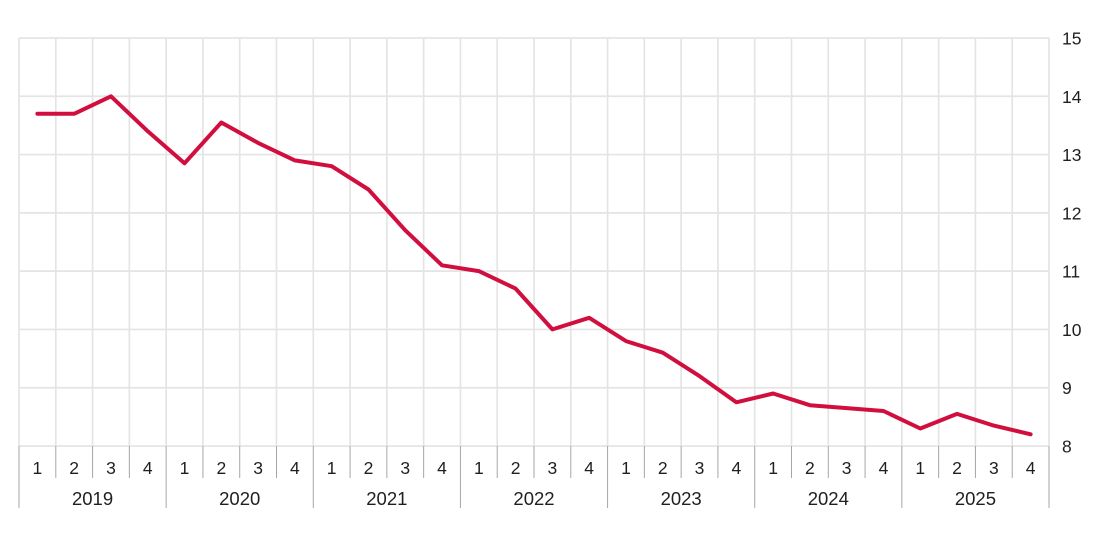  What do you see at coordinates (1072, 330) in the screenshot?
I see `y-axis-tick-label: 10` at bounding box center [1072, 330].